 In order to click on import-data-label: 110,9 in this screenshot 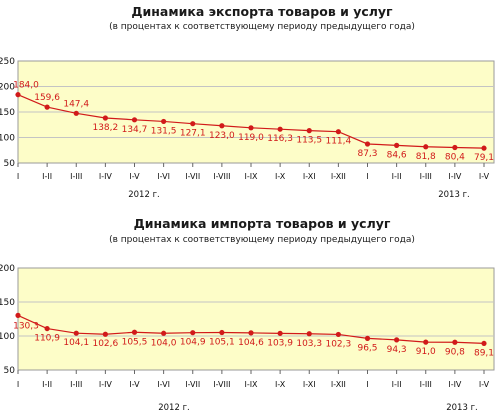, I will do `click(47, 339)`.